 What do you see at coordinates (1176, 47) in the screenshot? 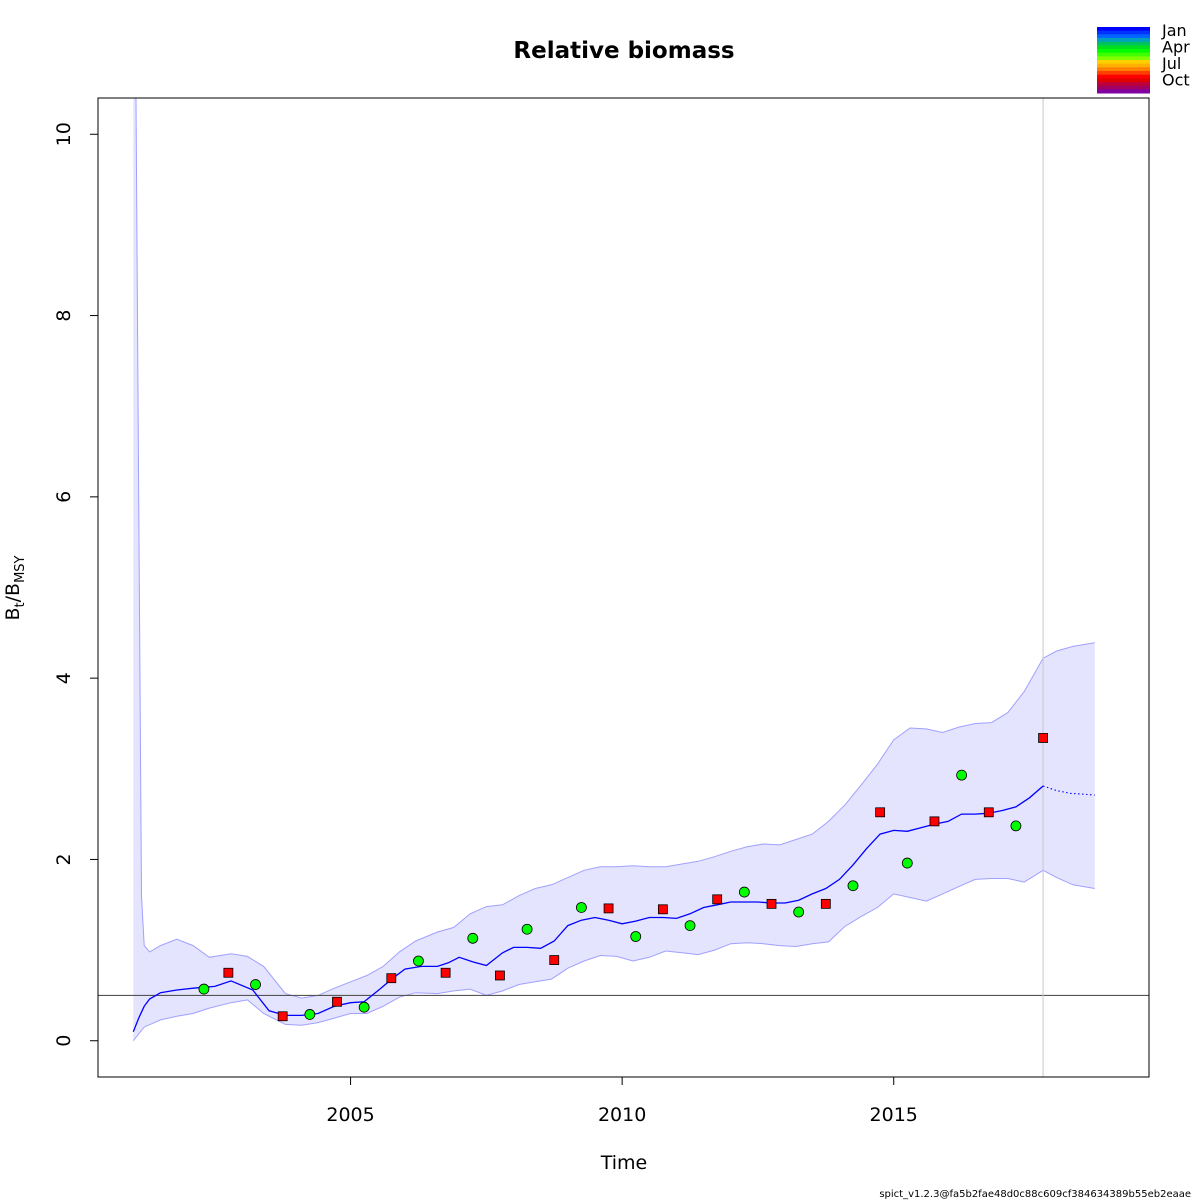
I see `legend-label-apr: Apr` at bounding box center [1176, 47].